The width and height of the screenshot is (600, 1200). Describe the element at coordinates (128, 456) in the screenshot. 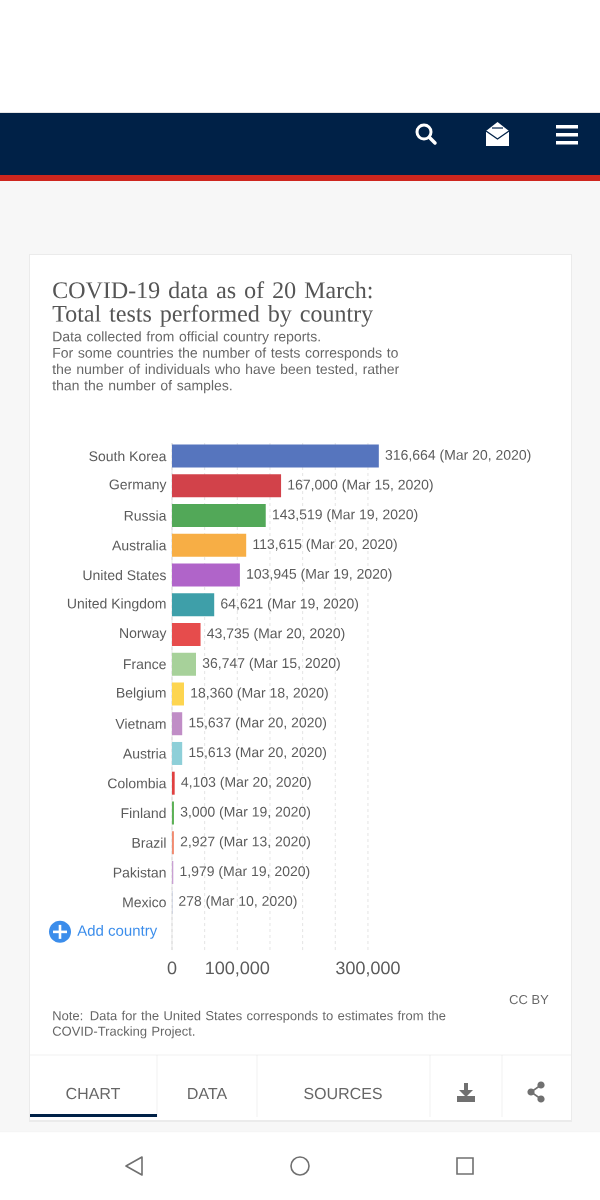

I see `y-tick-label: South Korea` at that location.